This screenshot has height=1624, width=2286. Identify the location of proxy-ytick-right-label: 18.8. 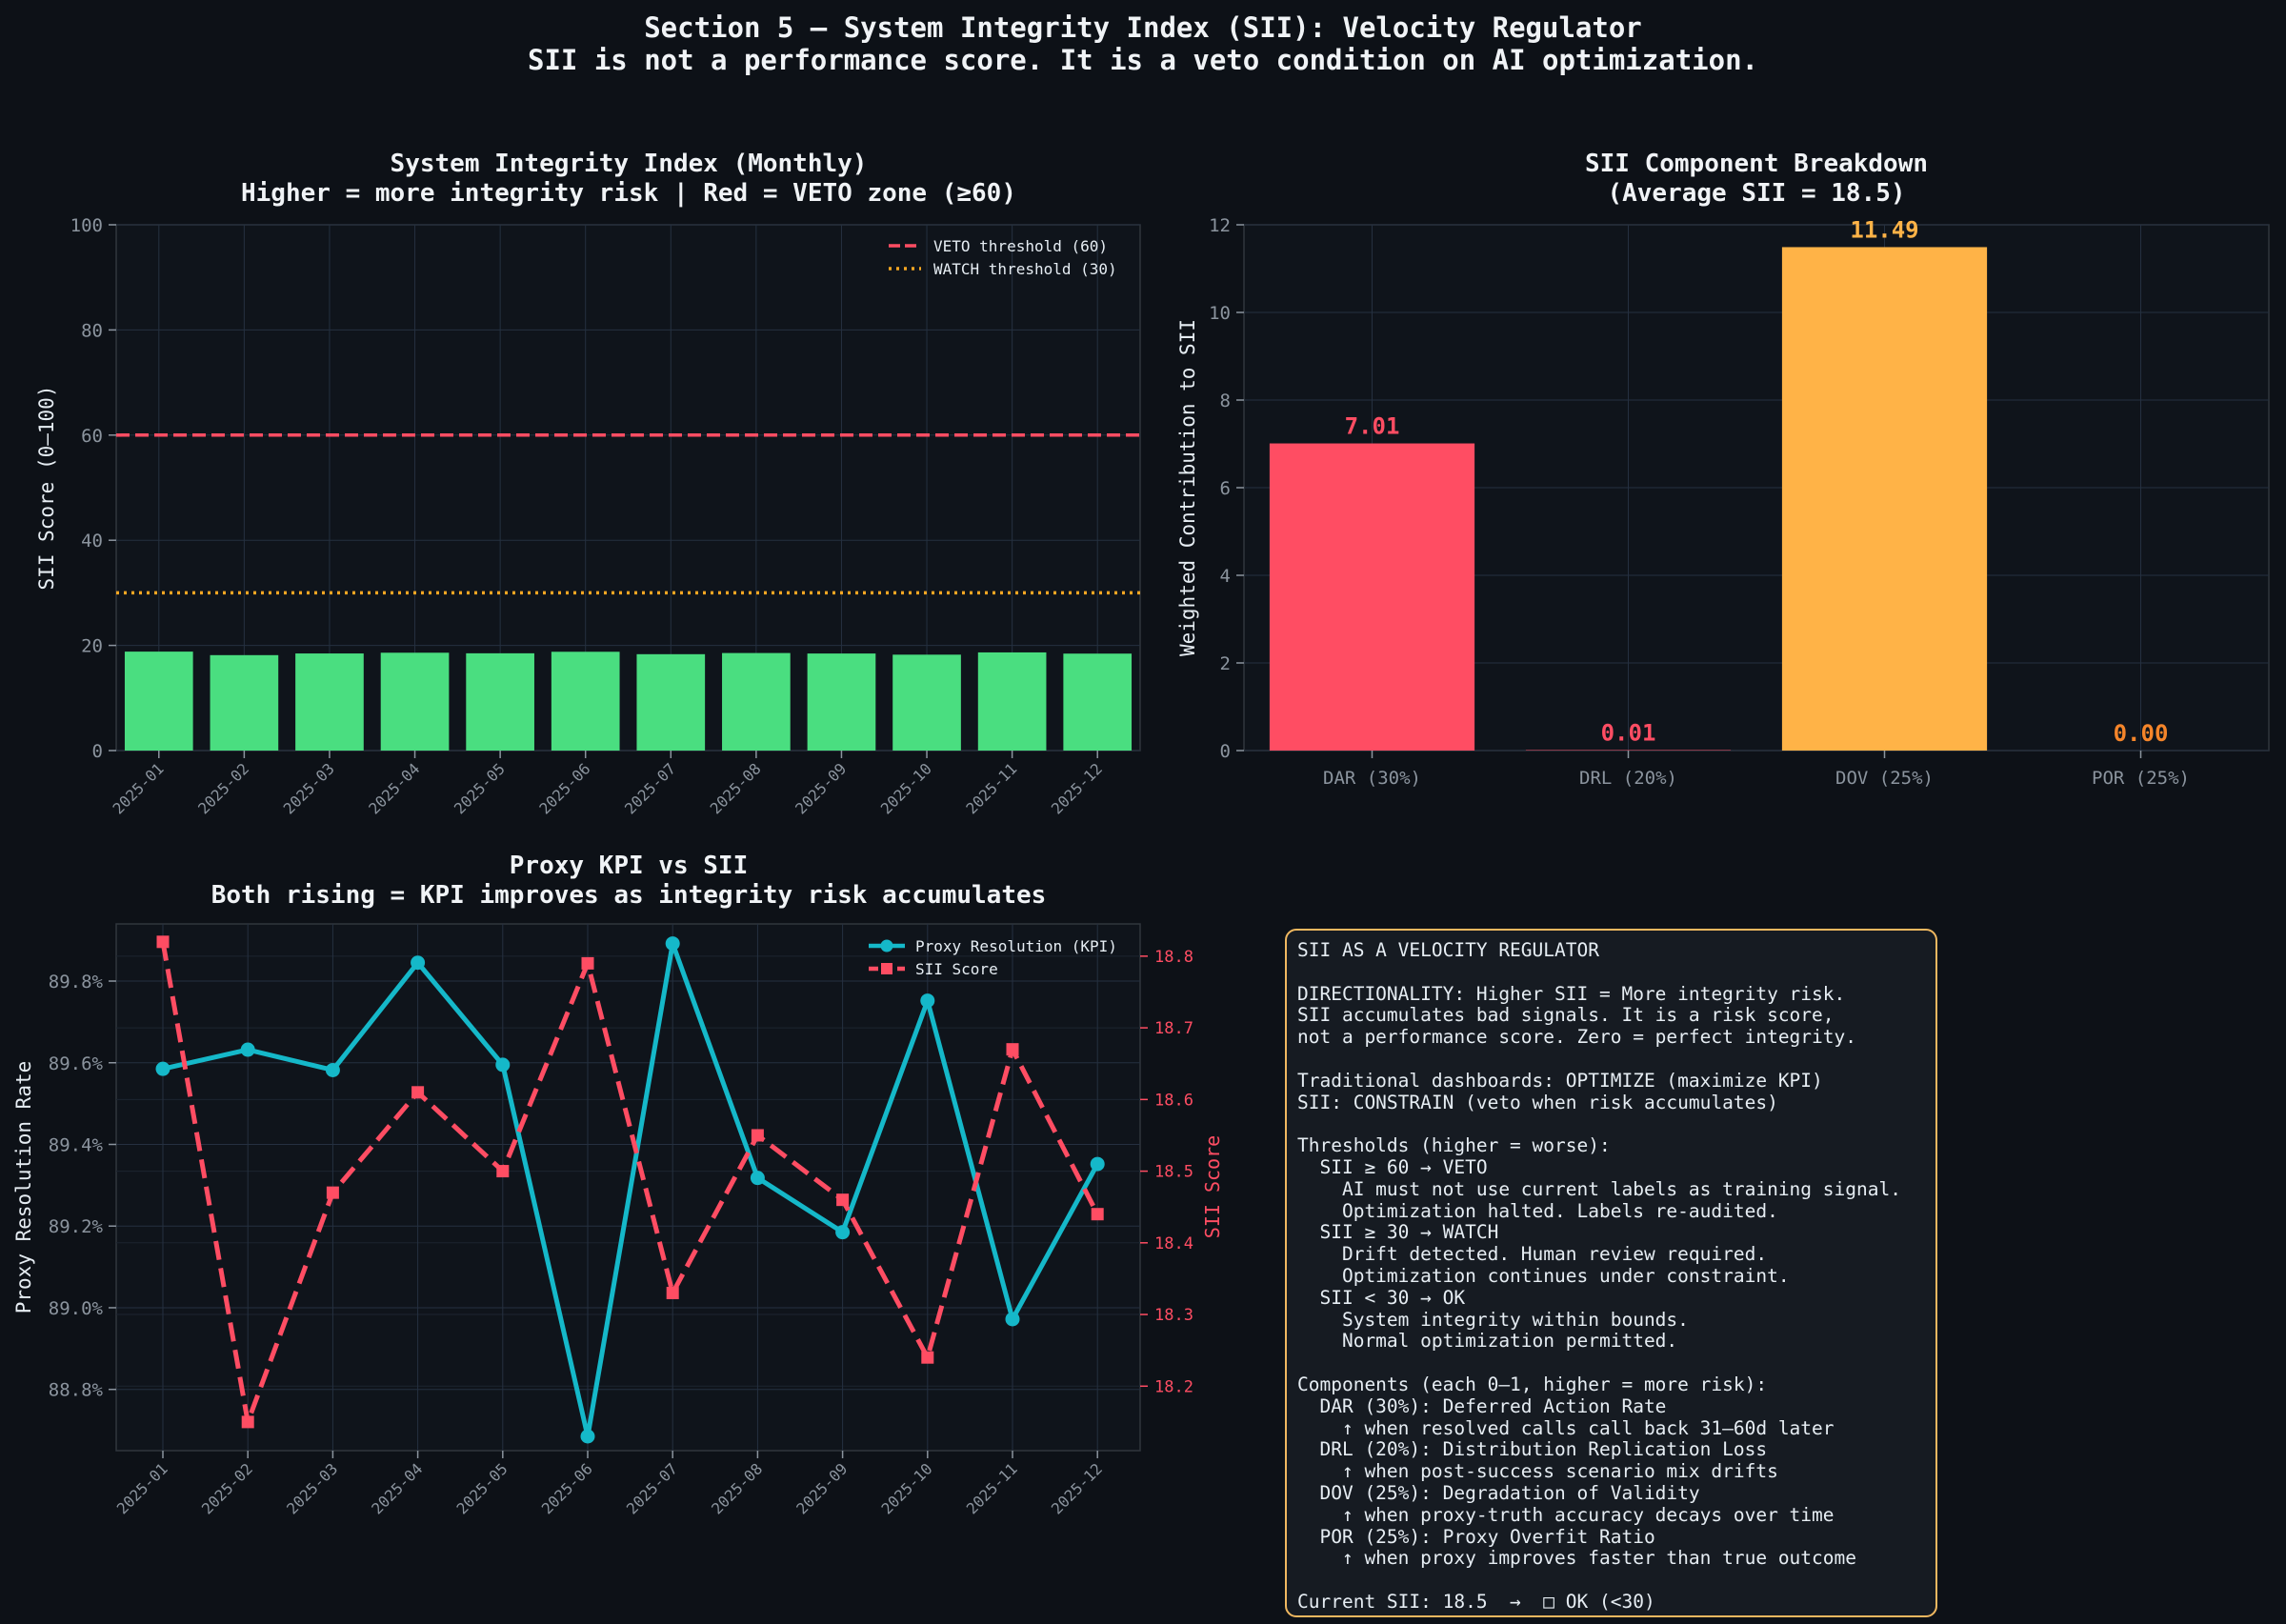
(1173, 957).